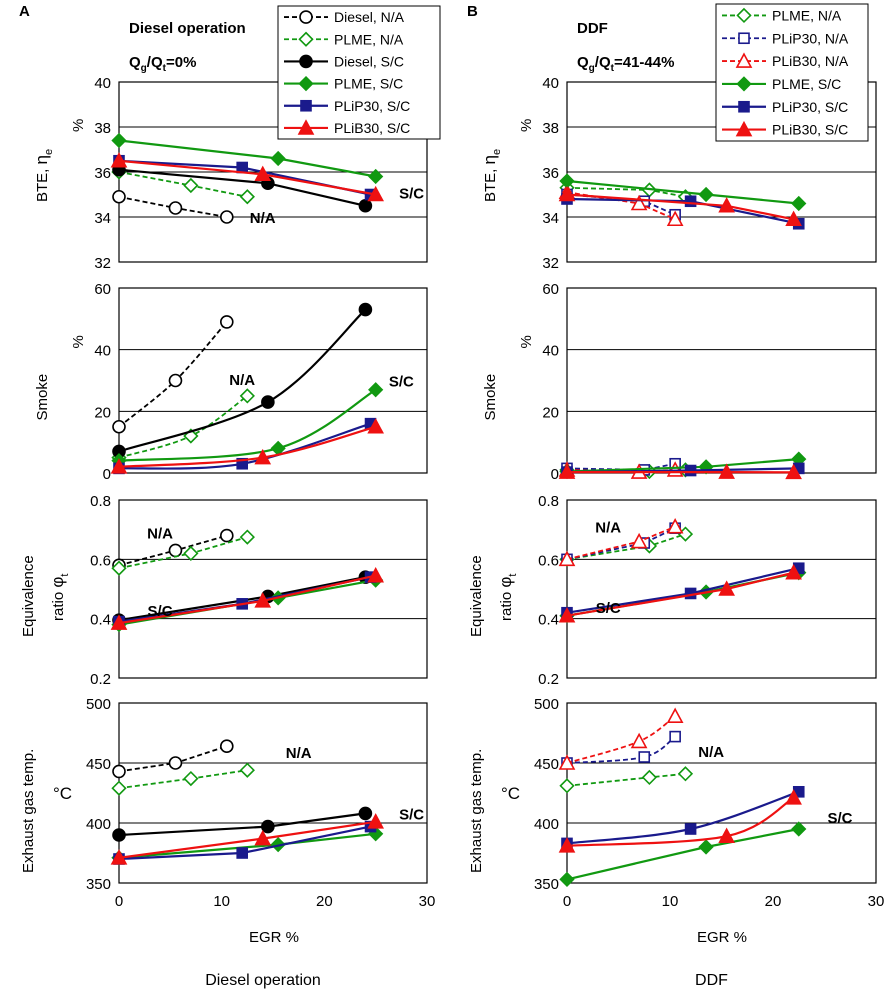  I want to click on subplot-phi: 0.2 0.4 0.6 0.8 Equivalence ratio φt N/A S/C, so click(224, 590).